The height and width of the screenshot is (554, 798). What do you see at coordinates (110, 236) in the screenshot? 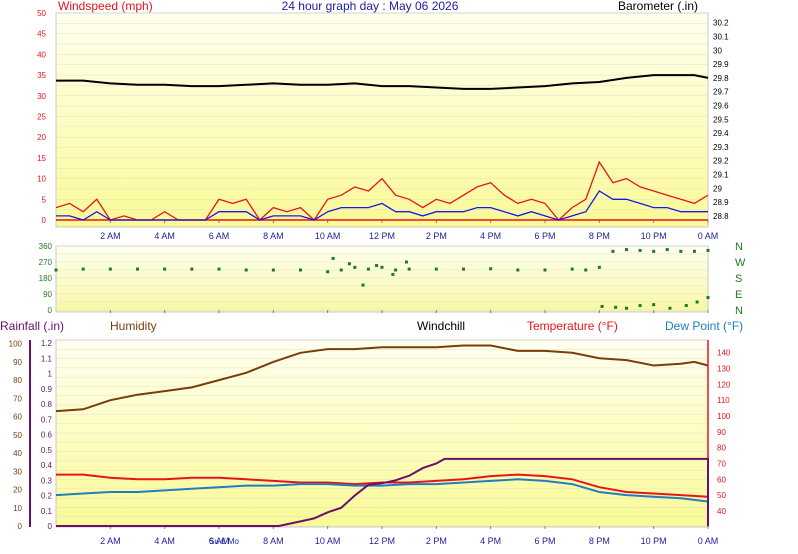
I see `time-label-top: 2 AM` at bounding box center [110, 236].